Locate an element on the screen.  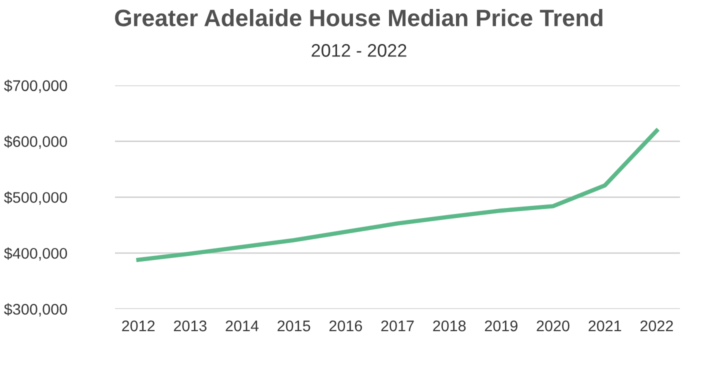
y-tick-label: $300,000 is located at coordinates (36, 309).